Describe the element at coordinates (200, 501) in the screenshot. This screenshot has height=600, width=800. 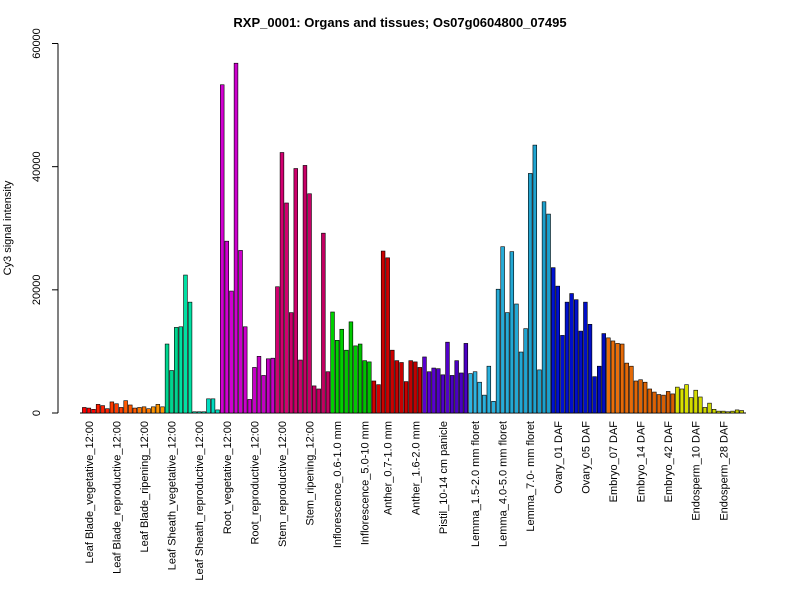
I see `x-tick-label: Leaf Sheath_reproductive_12:00` at that location.